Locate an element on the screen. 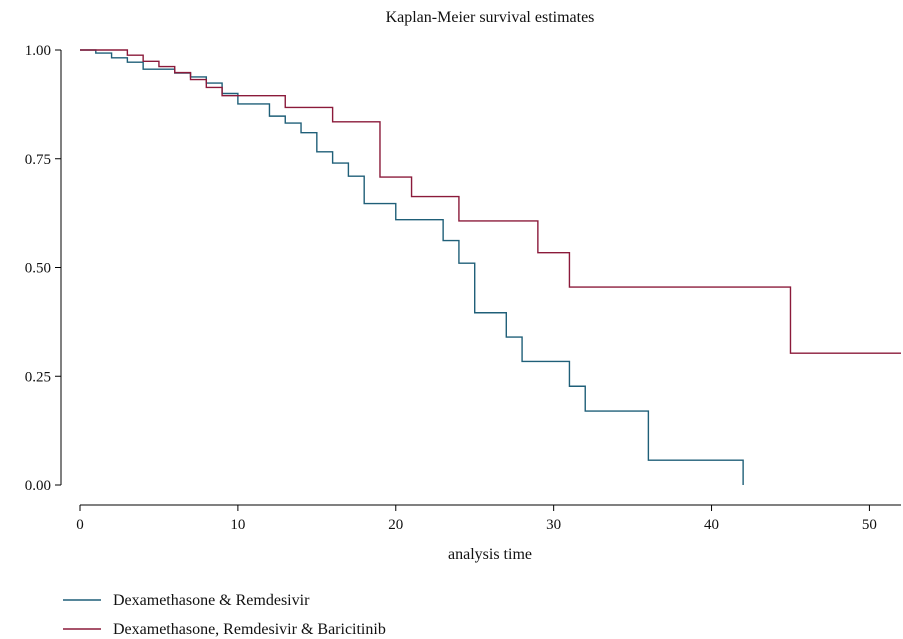 This screenshot has width=903, height=639. x-tick-label: 0 is located at coordinates (80, 525).